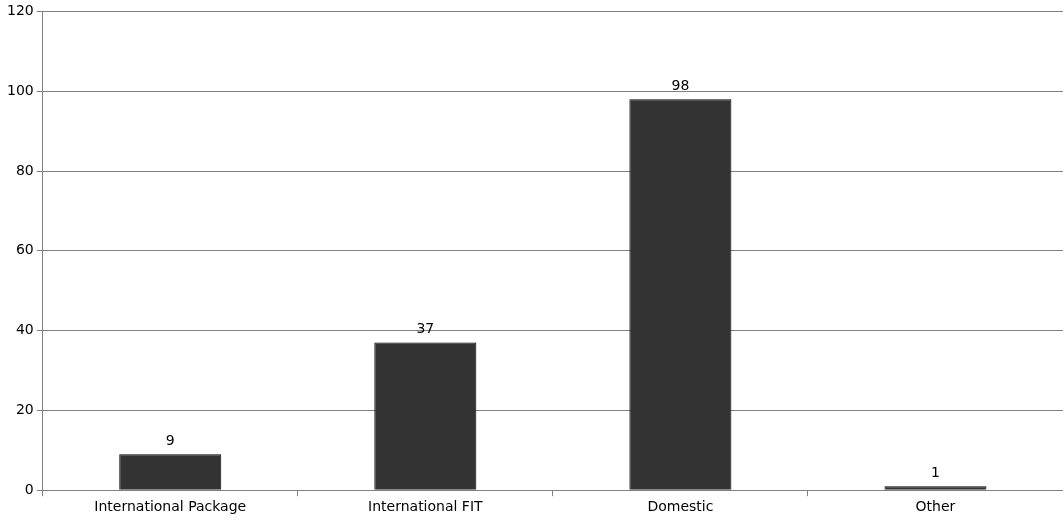 The width and height of the screenshot is (1063, 523). What do you see at coordinates (24, 409) in the screenshot?
I see `y-tick-label: 20` at bounding box center [24, 409].